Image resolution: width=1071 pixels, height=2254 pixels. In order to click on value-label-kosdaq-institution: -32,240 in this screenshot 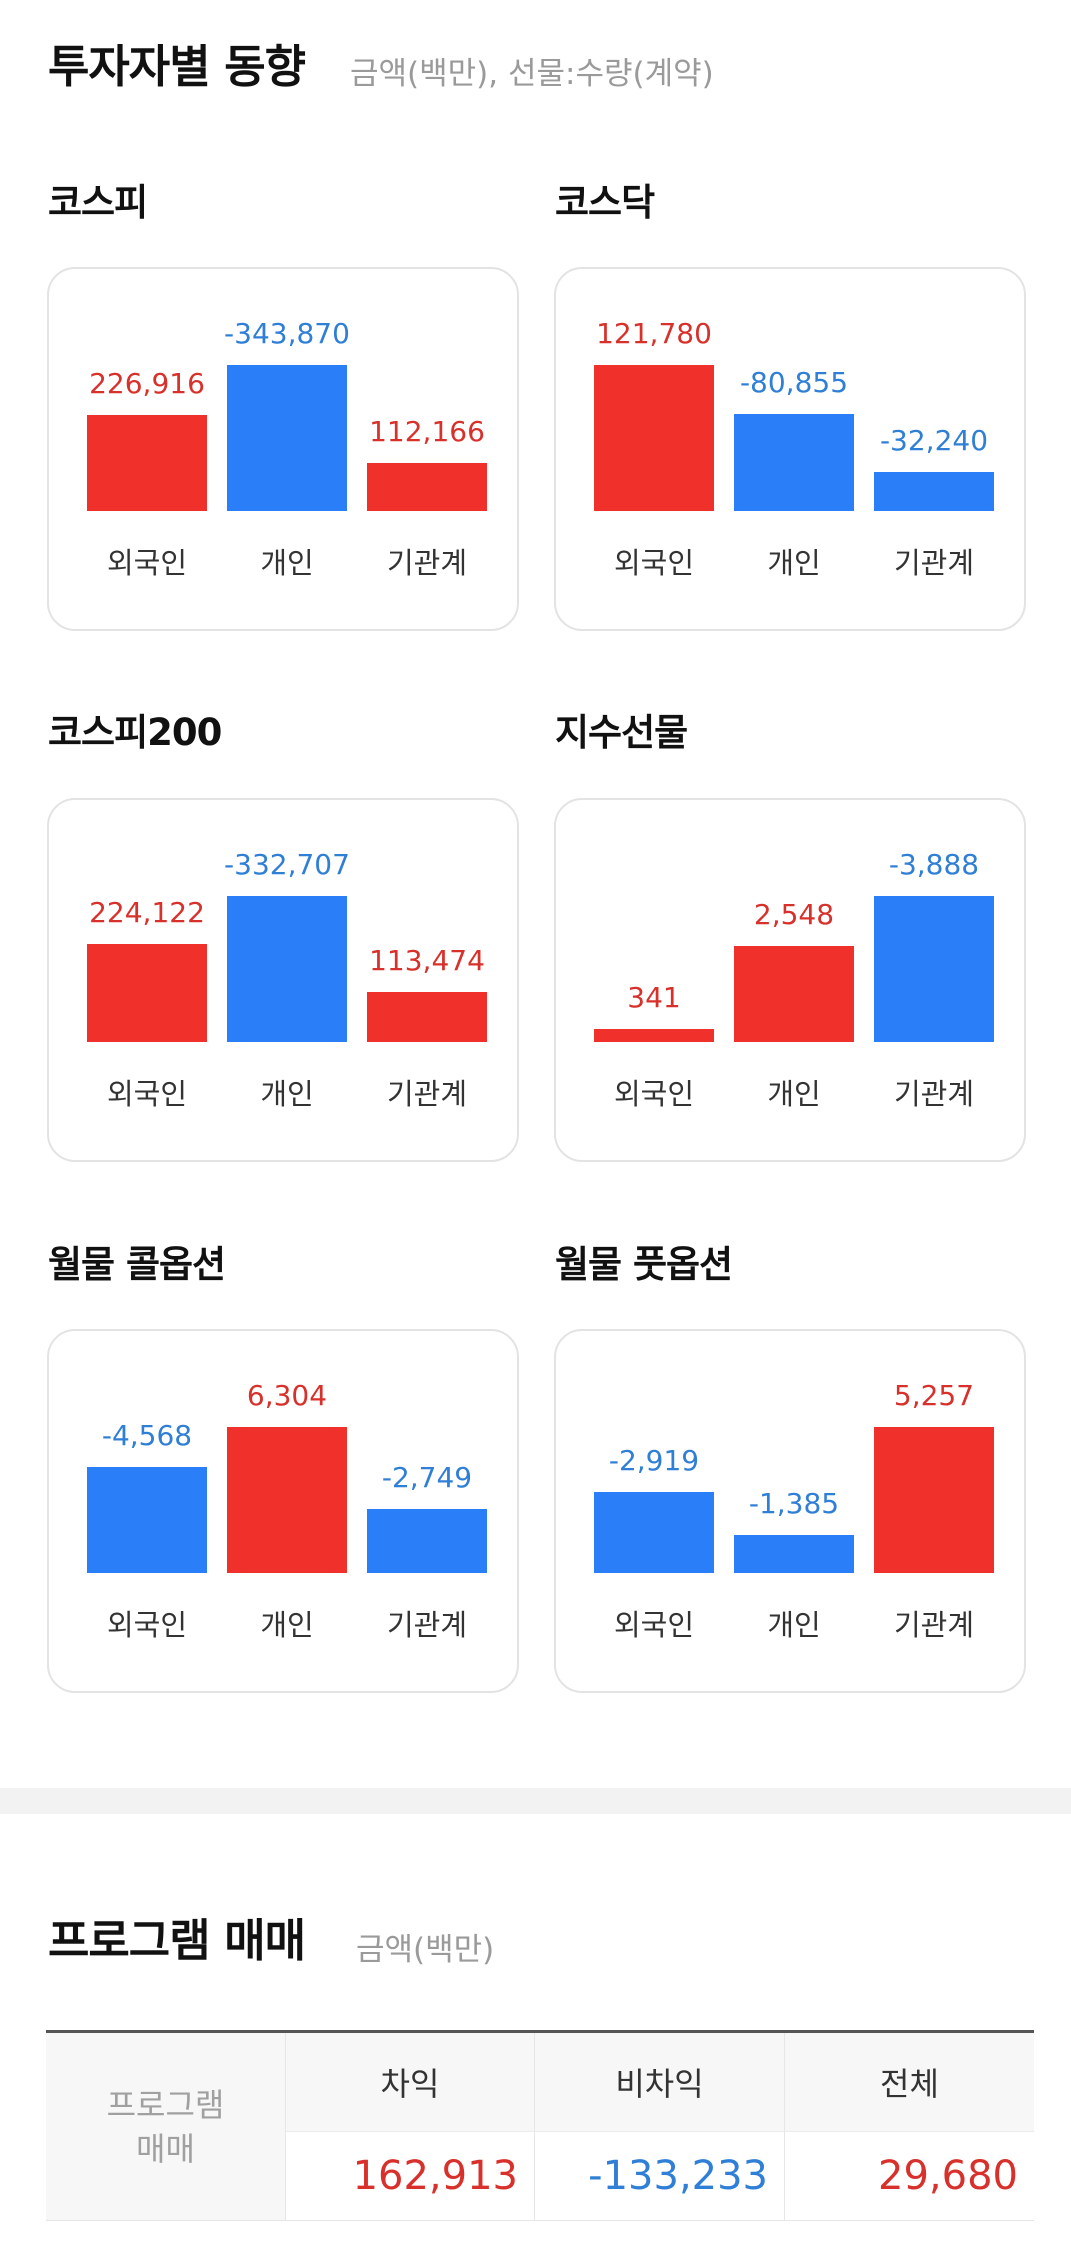, I will do `click(934, 440)`.